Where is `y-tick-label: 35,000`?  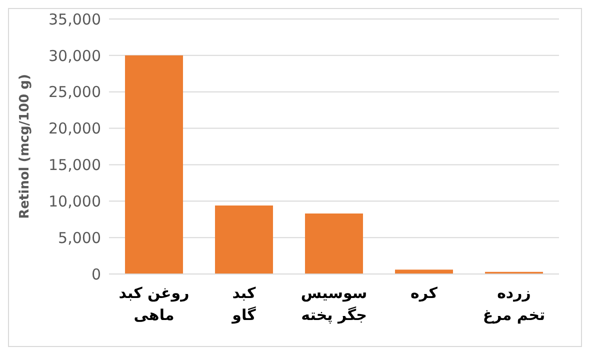
y-tick-label: 35,000 is located at coordinates (74, 19).